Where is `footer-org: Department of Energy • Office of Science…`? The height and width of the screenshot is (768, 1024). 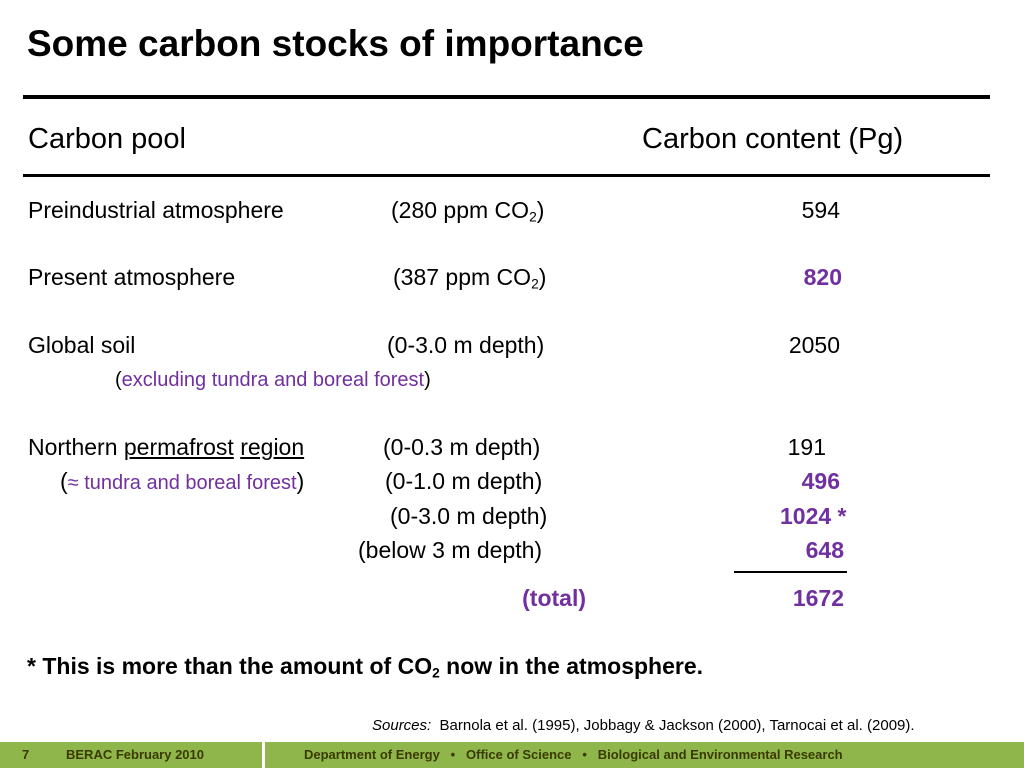
footer-org: Department of Energy • Office of Science… is located at coordinates (573, 754).